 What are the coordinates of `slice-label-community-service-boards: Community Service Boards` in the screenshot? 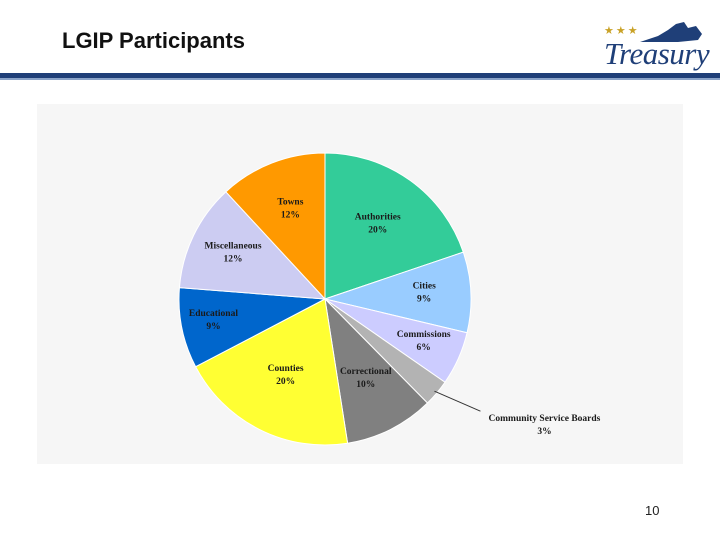 It's located at (545, 419).